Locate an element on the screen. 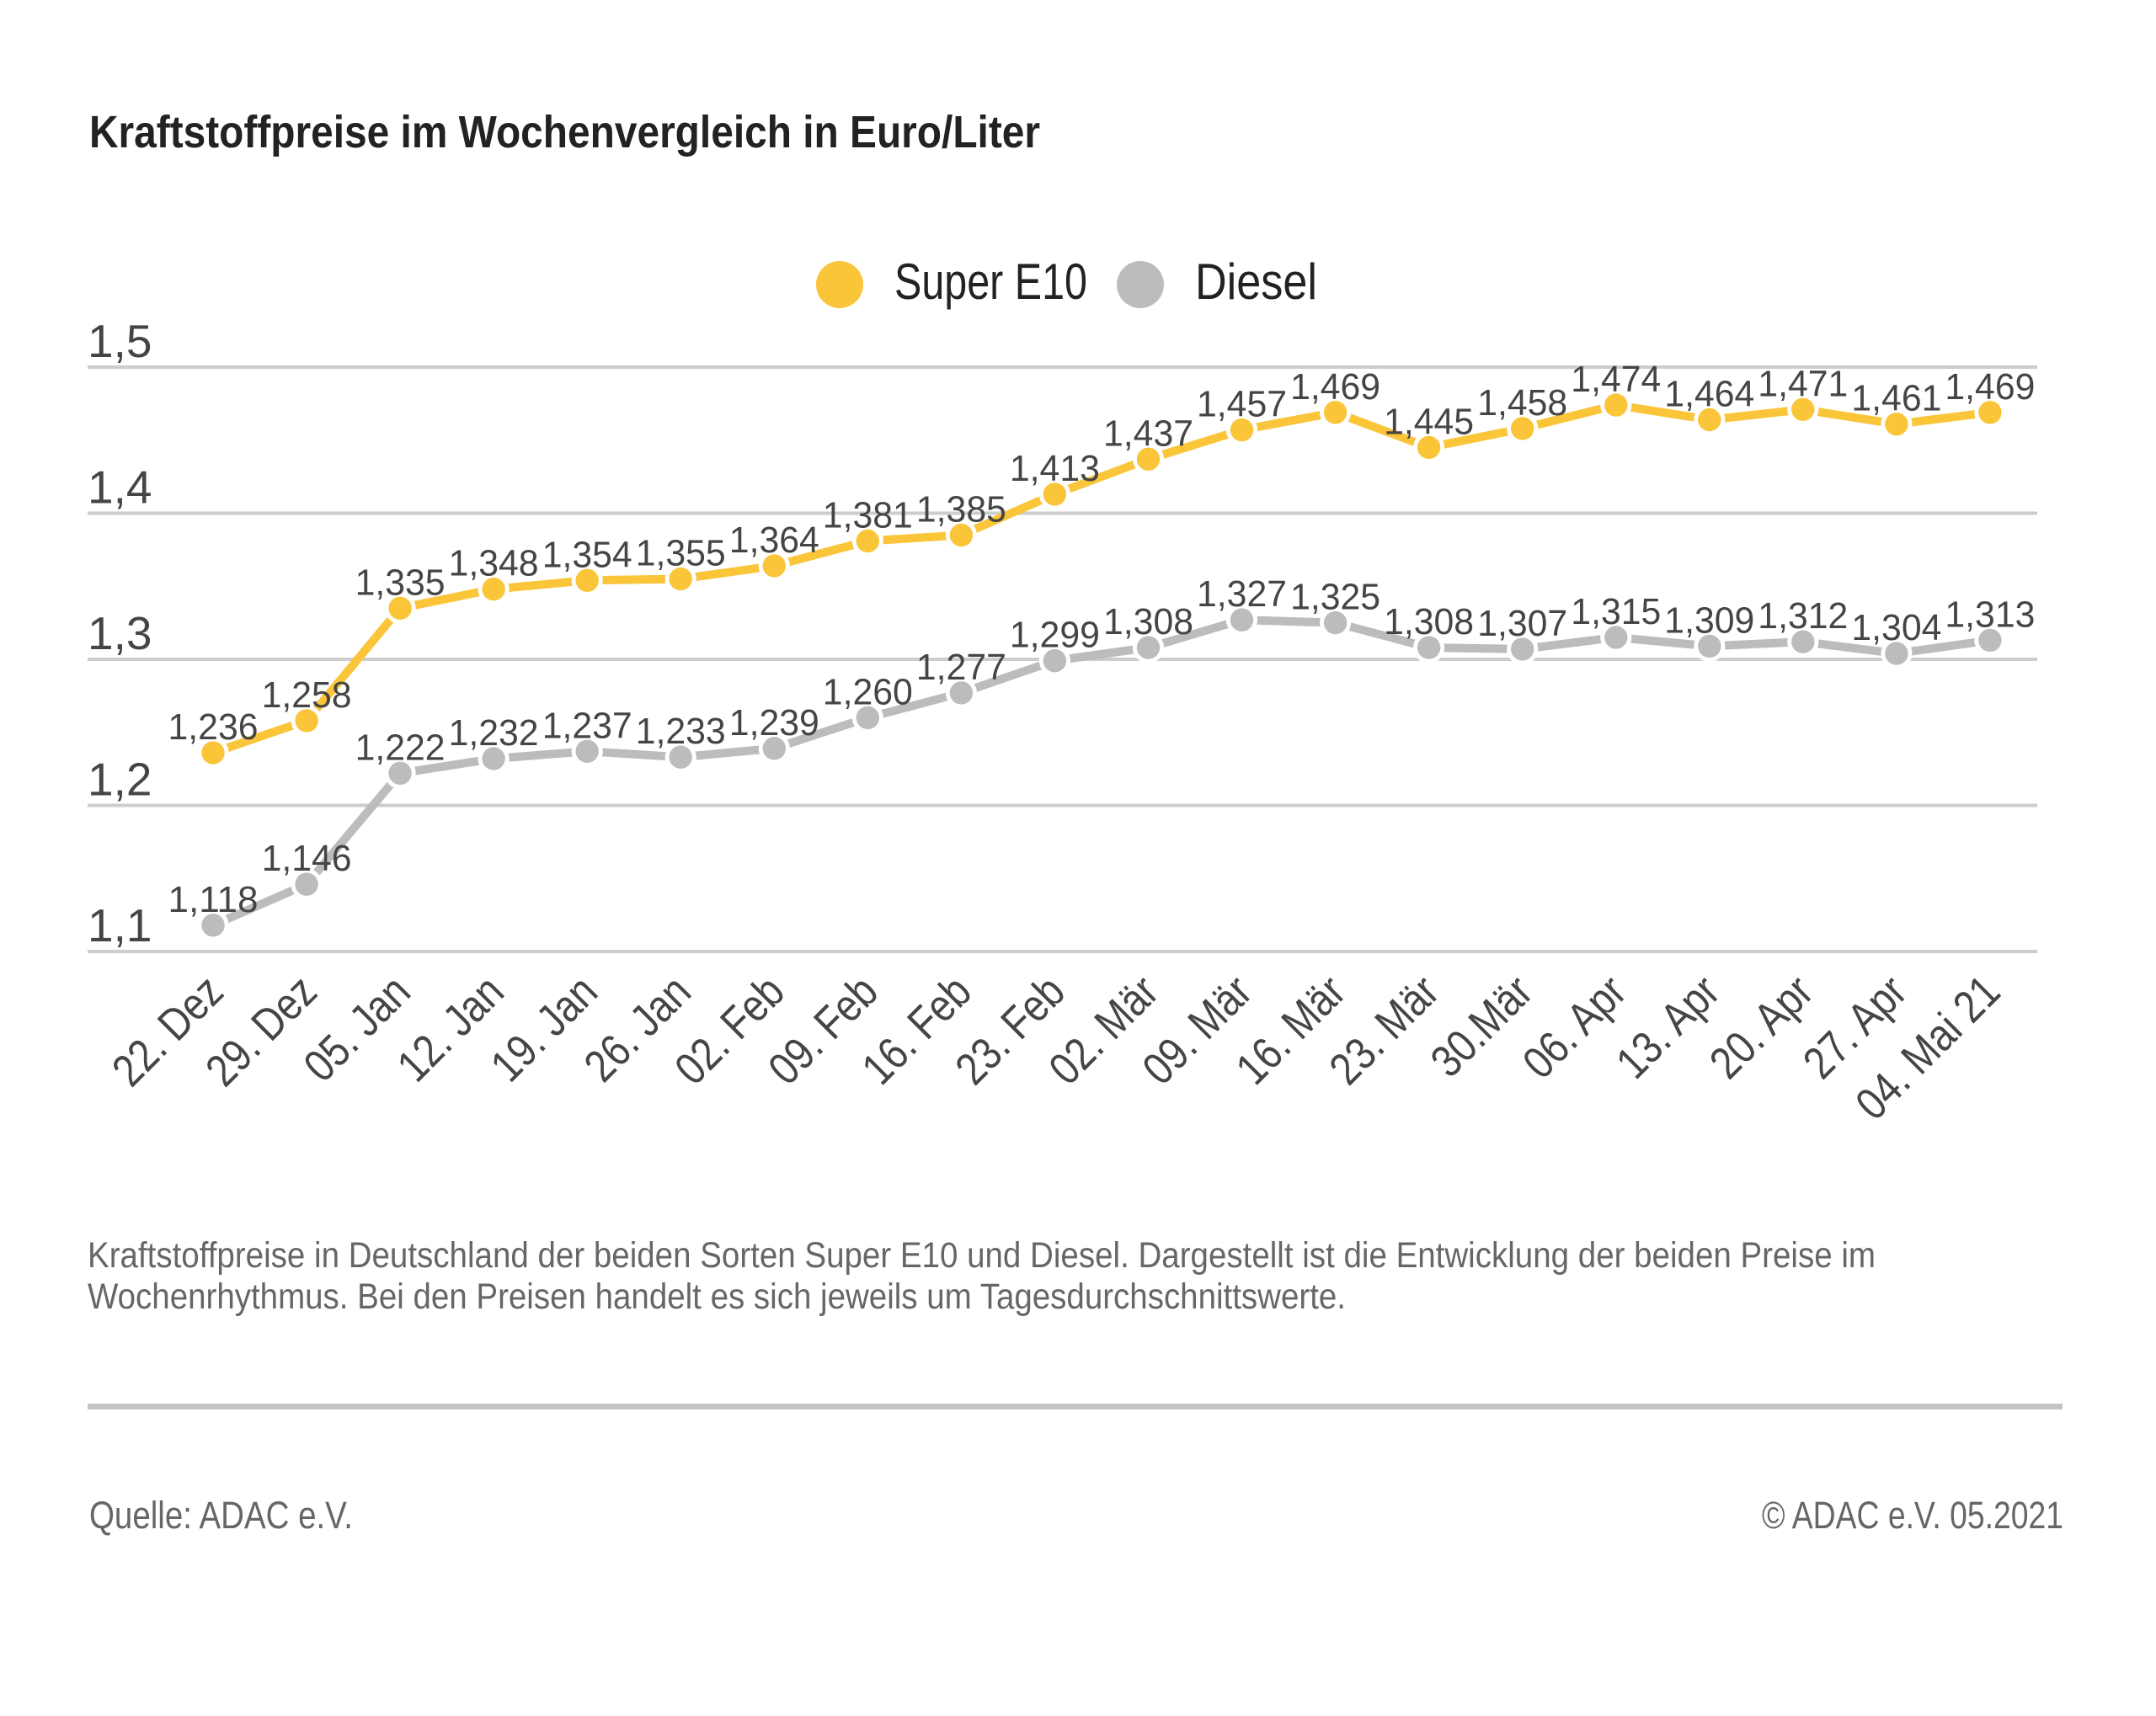  svg-text: 1,354 is located at coordinates (587, 554).